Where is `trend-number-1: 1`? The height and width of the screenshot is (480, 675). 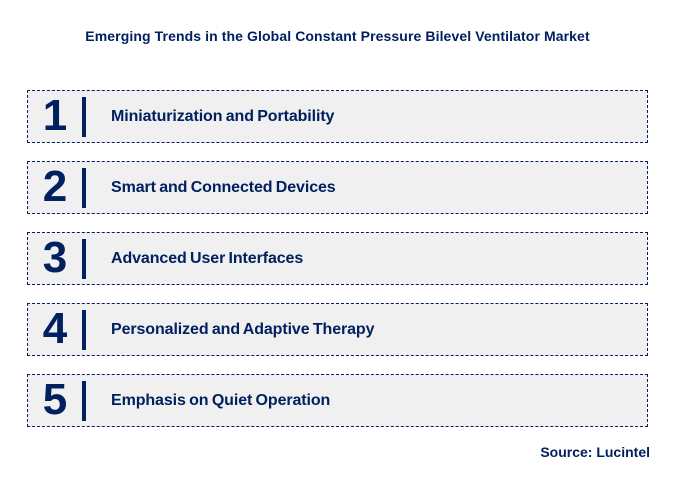
trend-number-1: 1 is located at coordinates (55, 115).